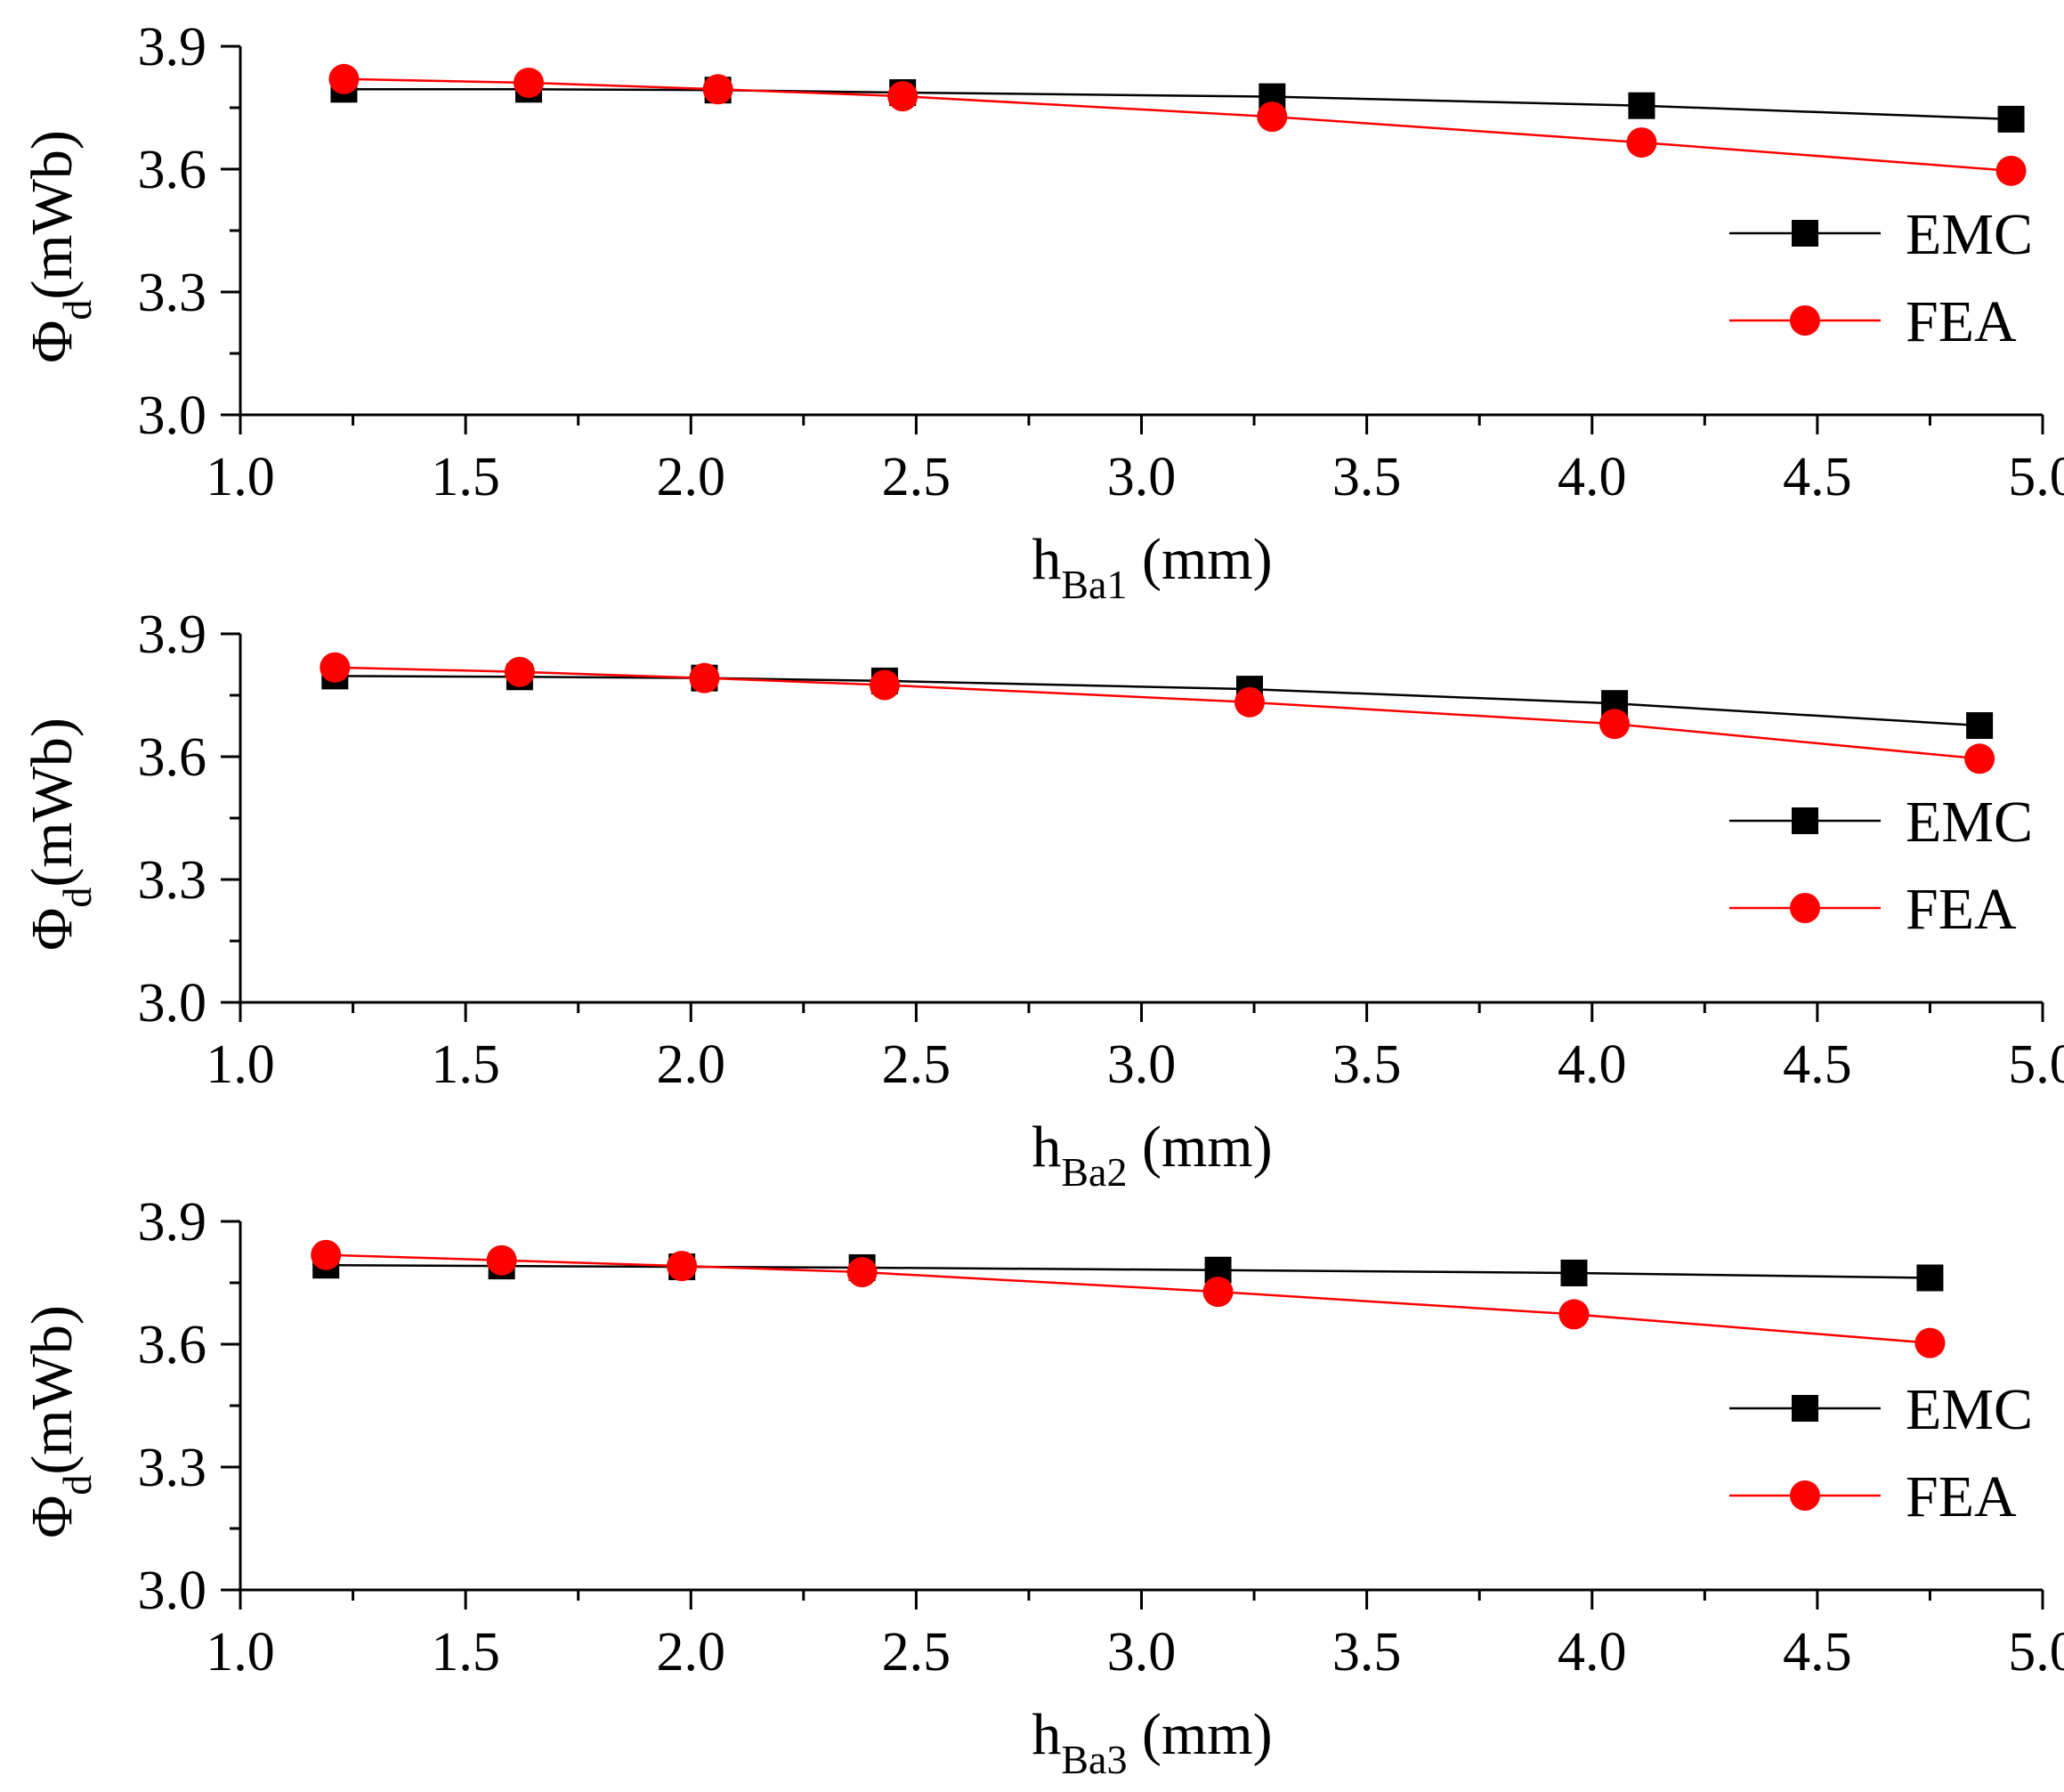  What do you see at coordinates (1094, 1759) in the screenshot?
I see `x-axis-title-subscript: Ba3` at bounding box center [1094, 1759].